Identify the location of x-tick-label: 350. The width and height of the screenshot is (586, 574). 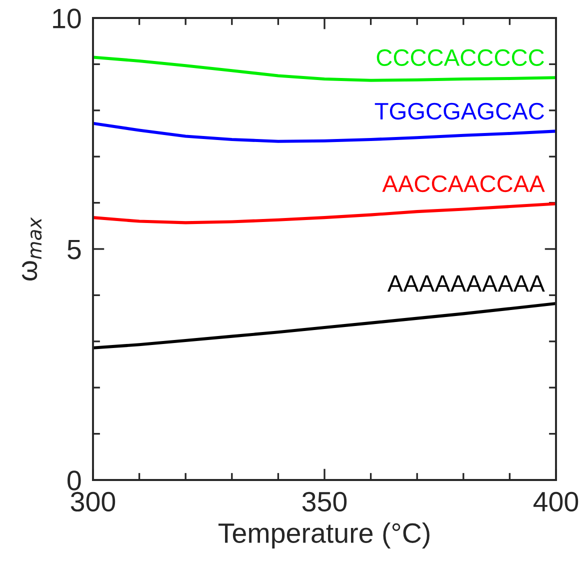
(324, 502).